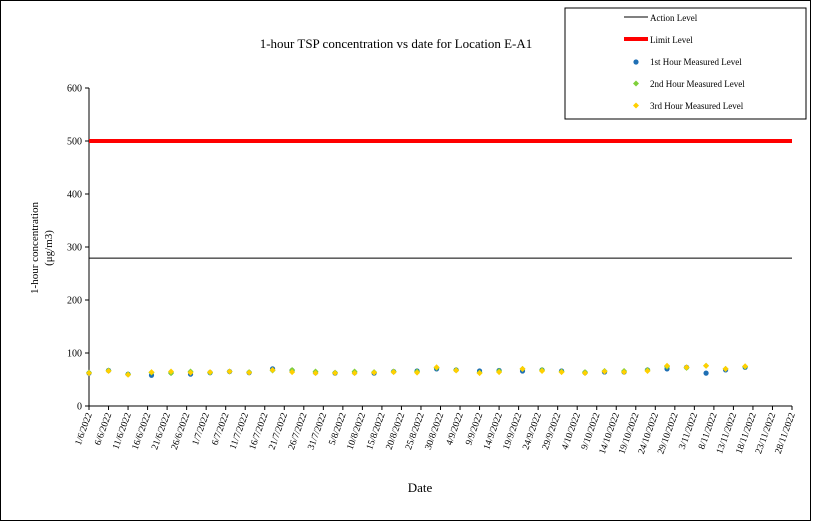  Describe the element at coordinates (74, 195) in the screenshot. I see `y-tick-label: 400` at that location.